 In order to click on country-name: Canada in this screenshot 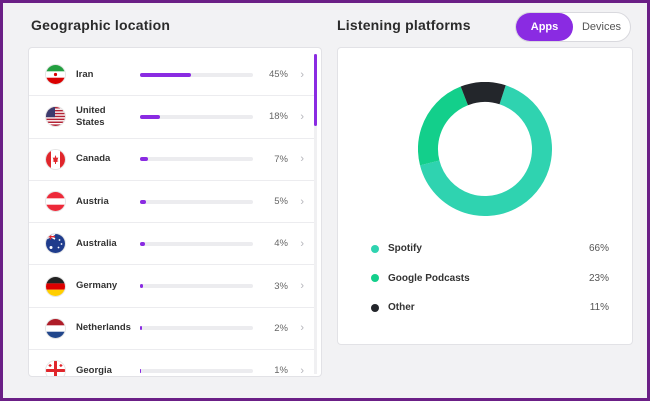, I will do `click(93, 159)`.